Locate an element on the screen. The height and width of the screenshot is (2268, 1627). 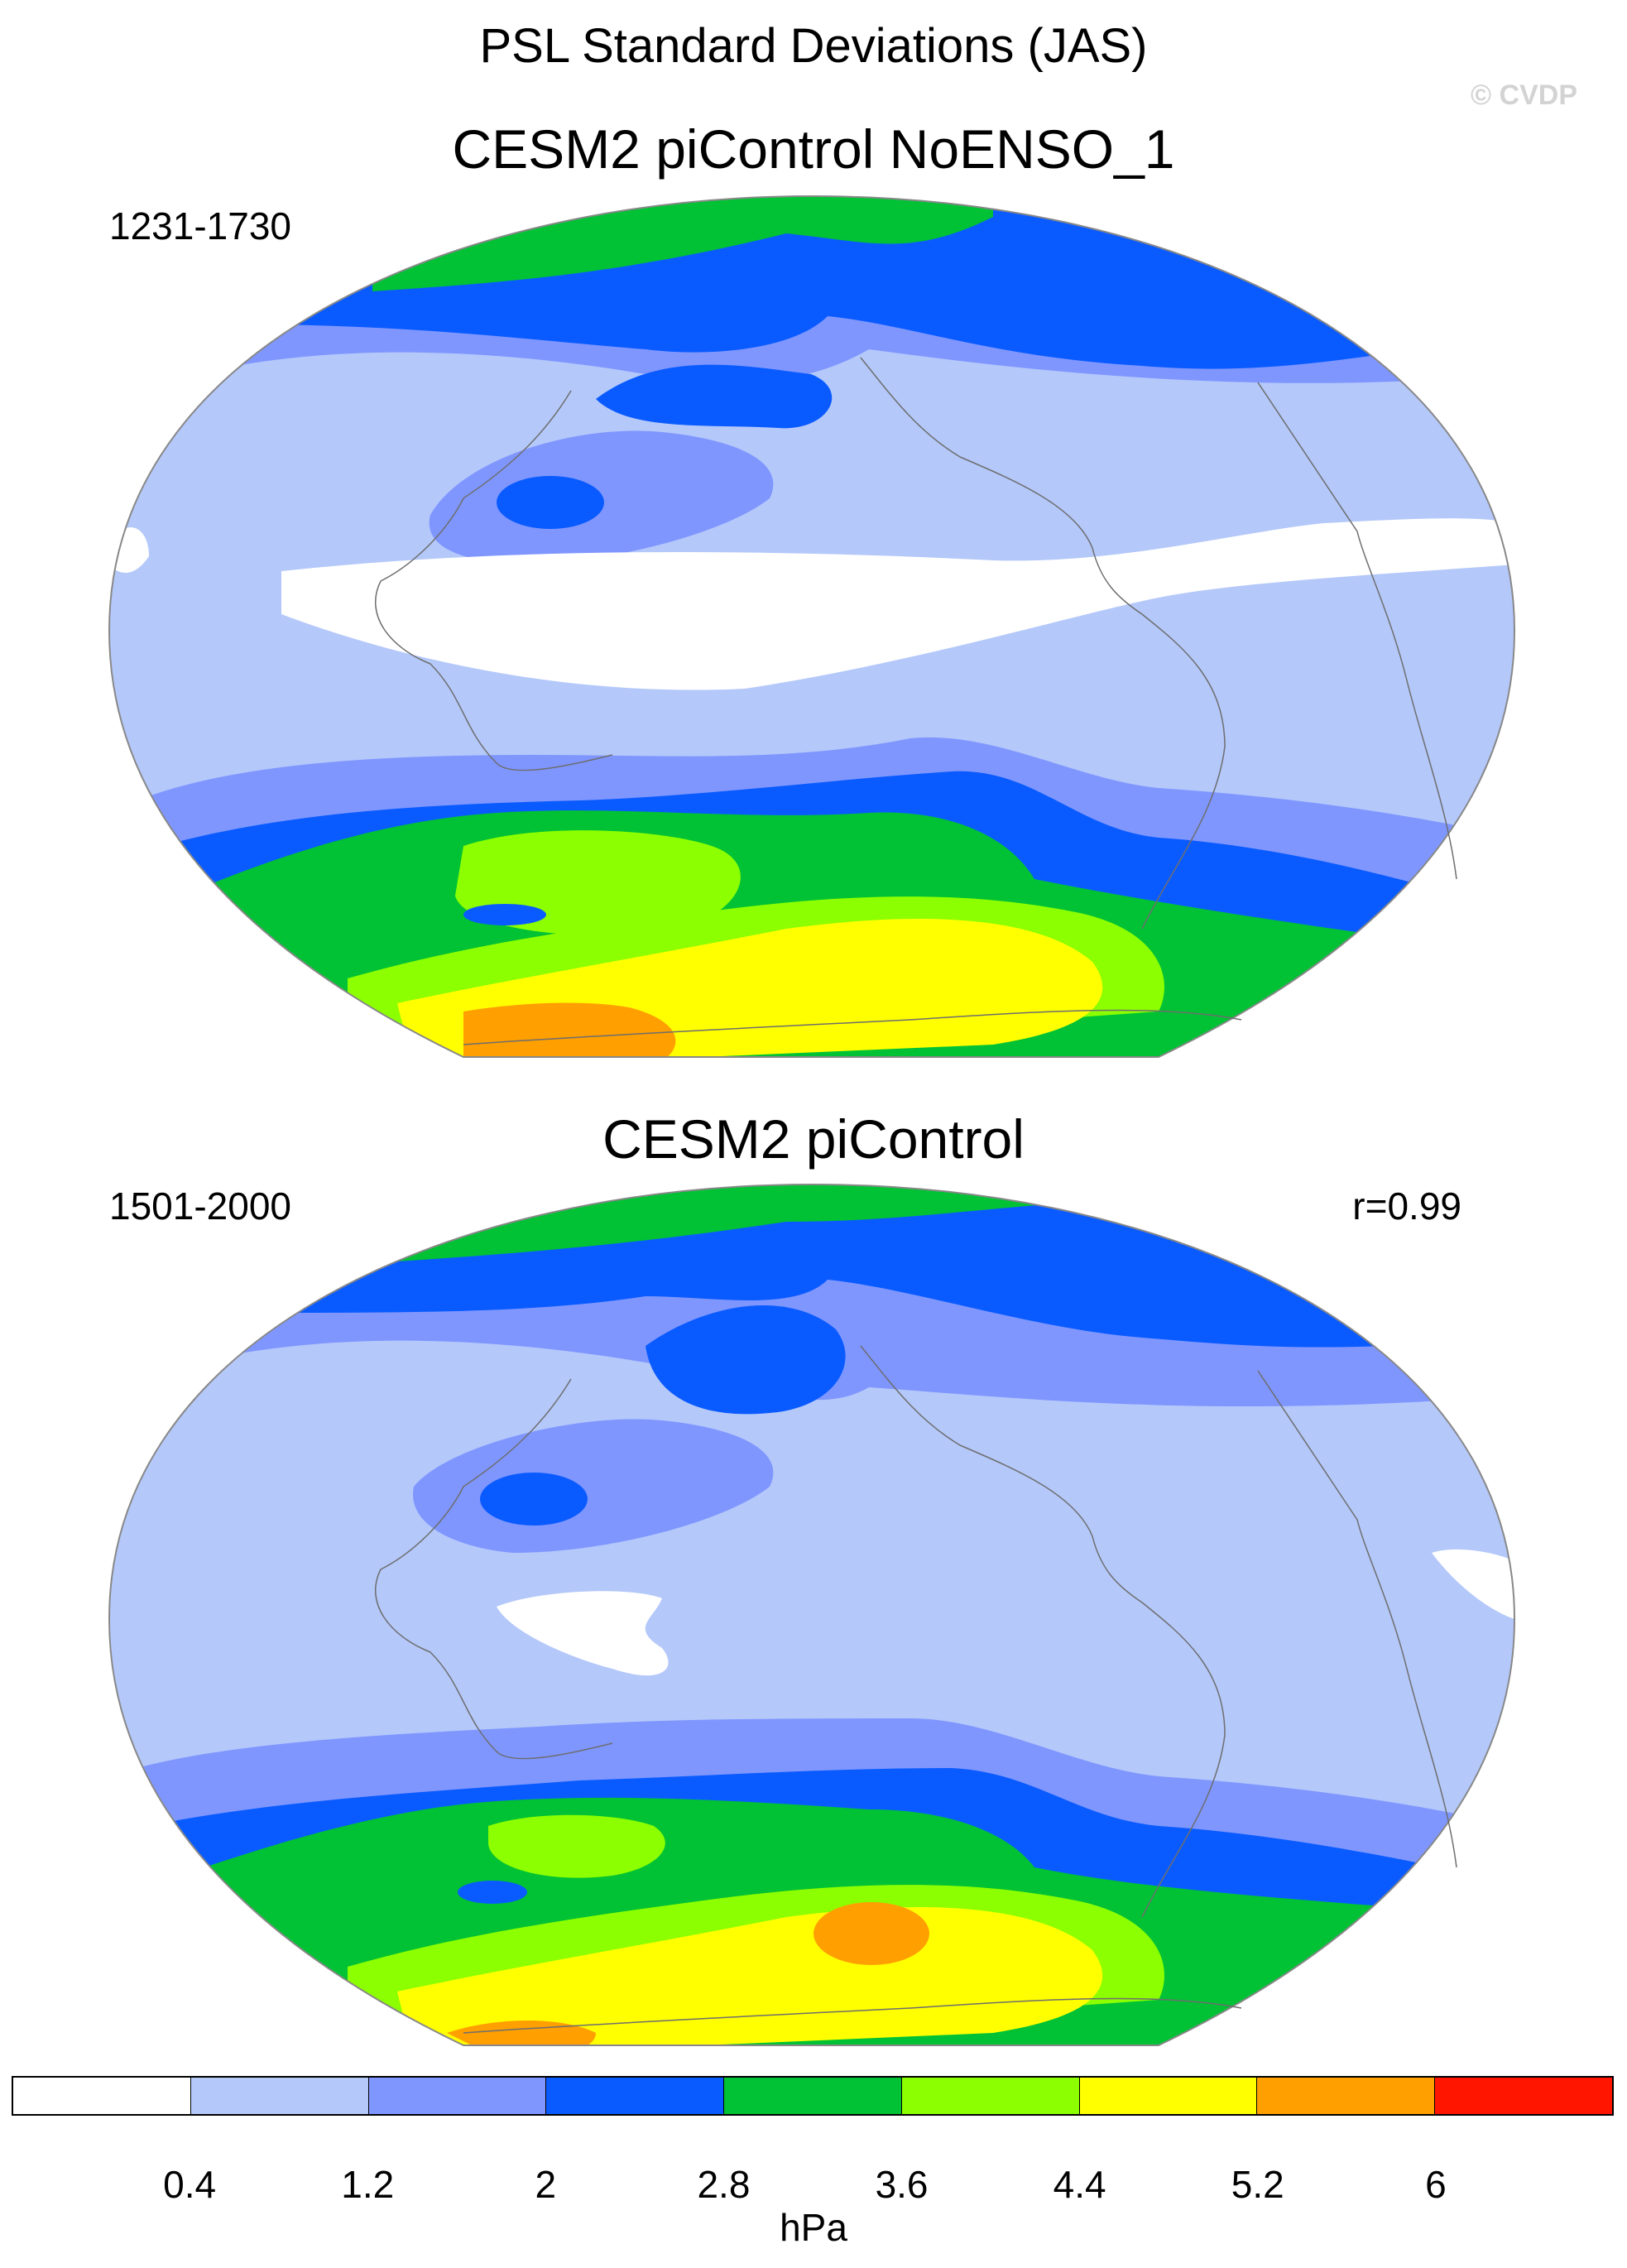
figure-title: PSL Standard Deviations (JAS) is located at coordinates (813, 46).